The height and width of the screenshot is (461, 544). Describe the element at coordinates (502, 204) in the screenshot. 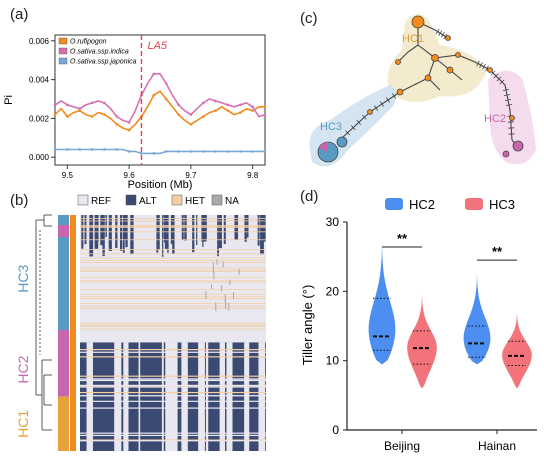

I see `legend-label: HC3` at that location.